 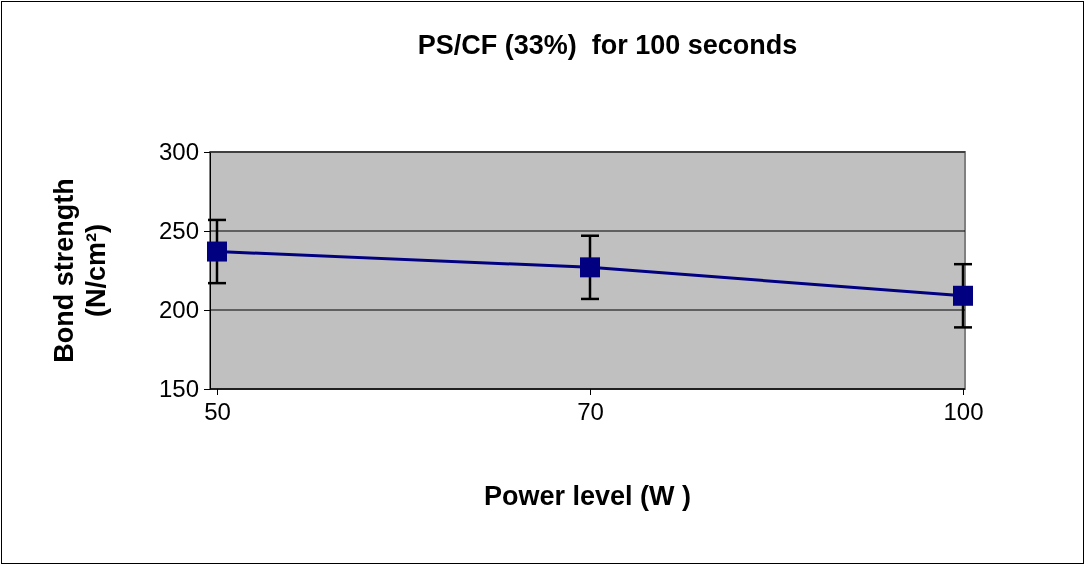 I want to click on y-tick-label: 200, so click(x=178, y=310).